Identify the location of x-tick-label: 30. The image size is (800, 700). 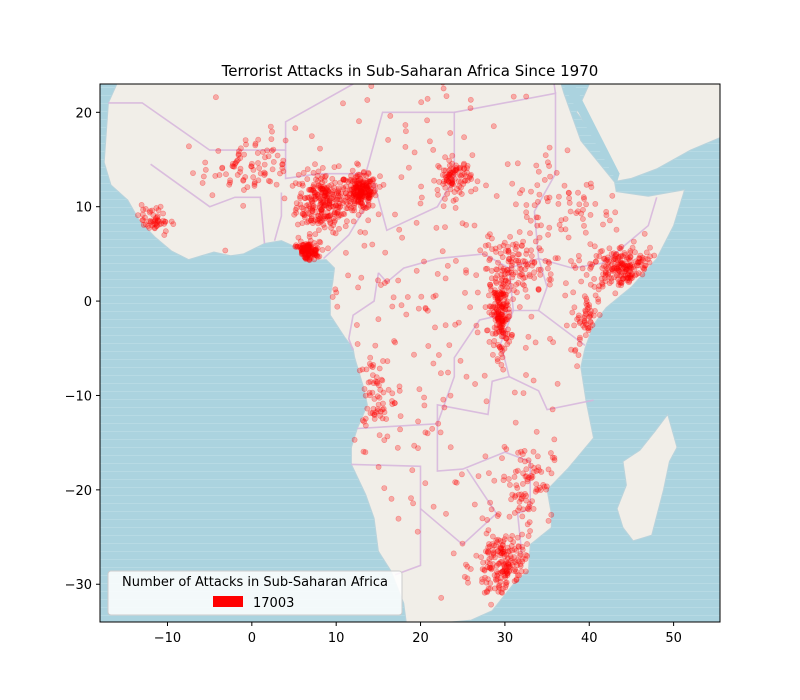
(505, 638).